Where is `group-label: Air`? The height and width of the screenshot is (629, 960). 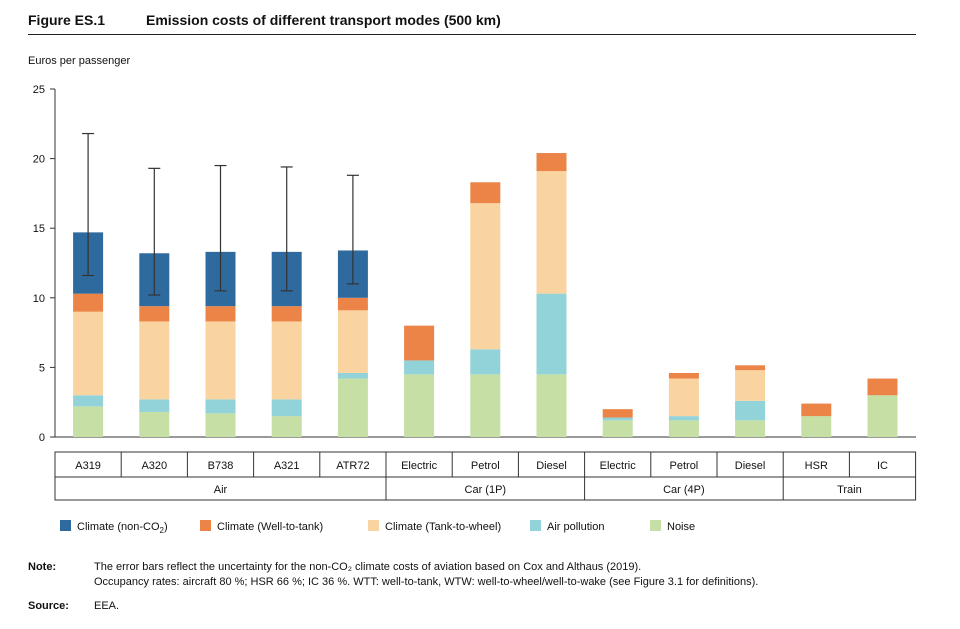
group-label: Air is located at coordinates (221, 490).